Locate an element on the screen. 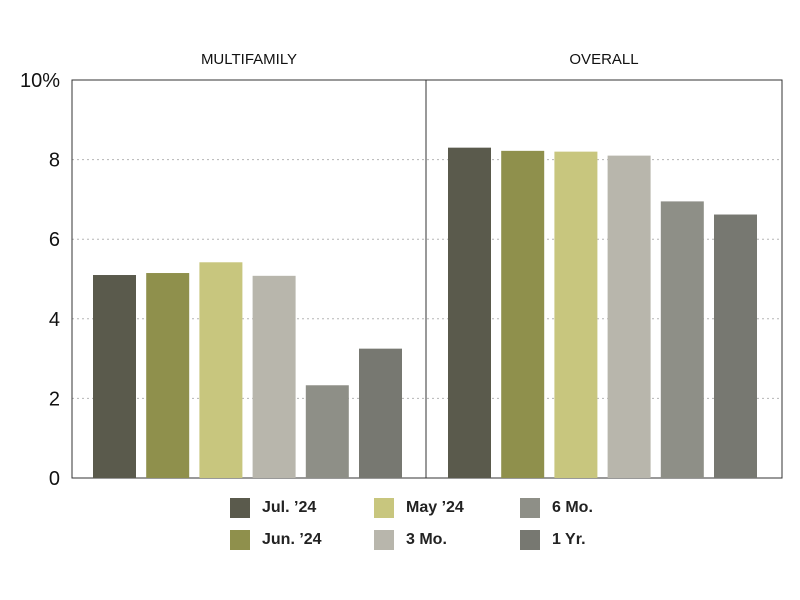 The width and height of the screenshot is (800, 600). legend-label: Jun. ’24 is located at coordinates (292, 539).